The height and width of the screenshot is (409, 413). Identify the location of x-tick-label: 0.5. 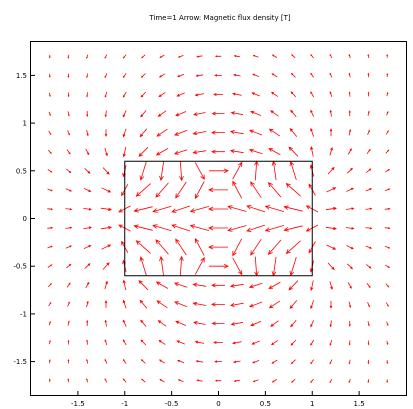
(265, 404).